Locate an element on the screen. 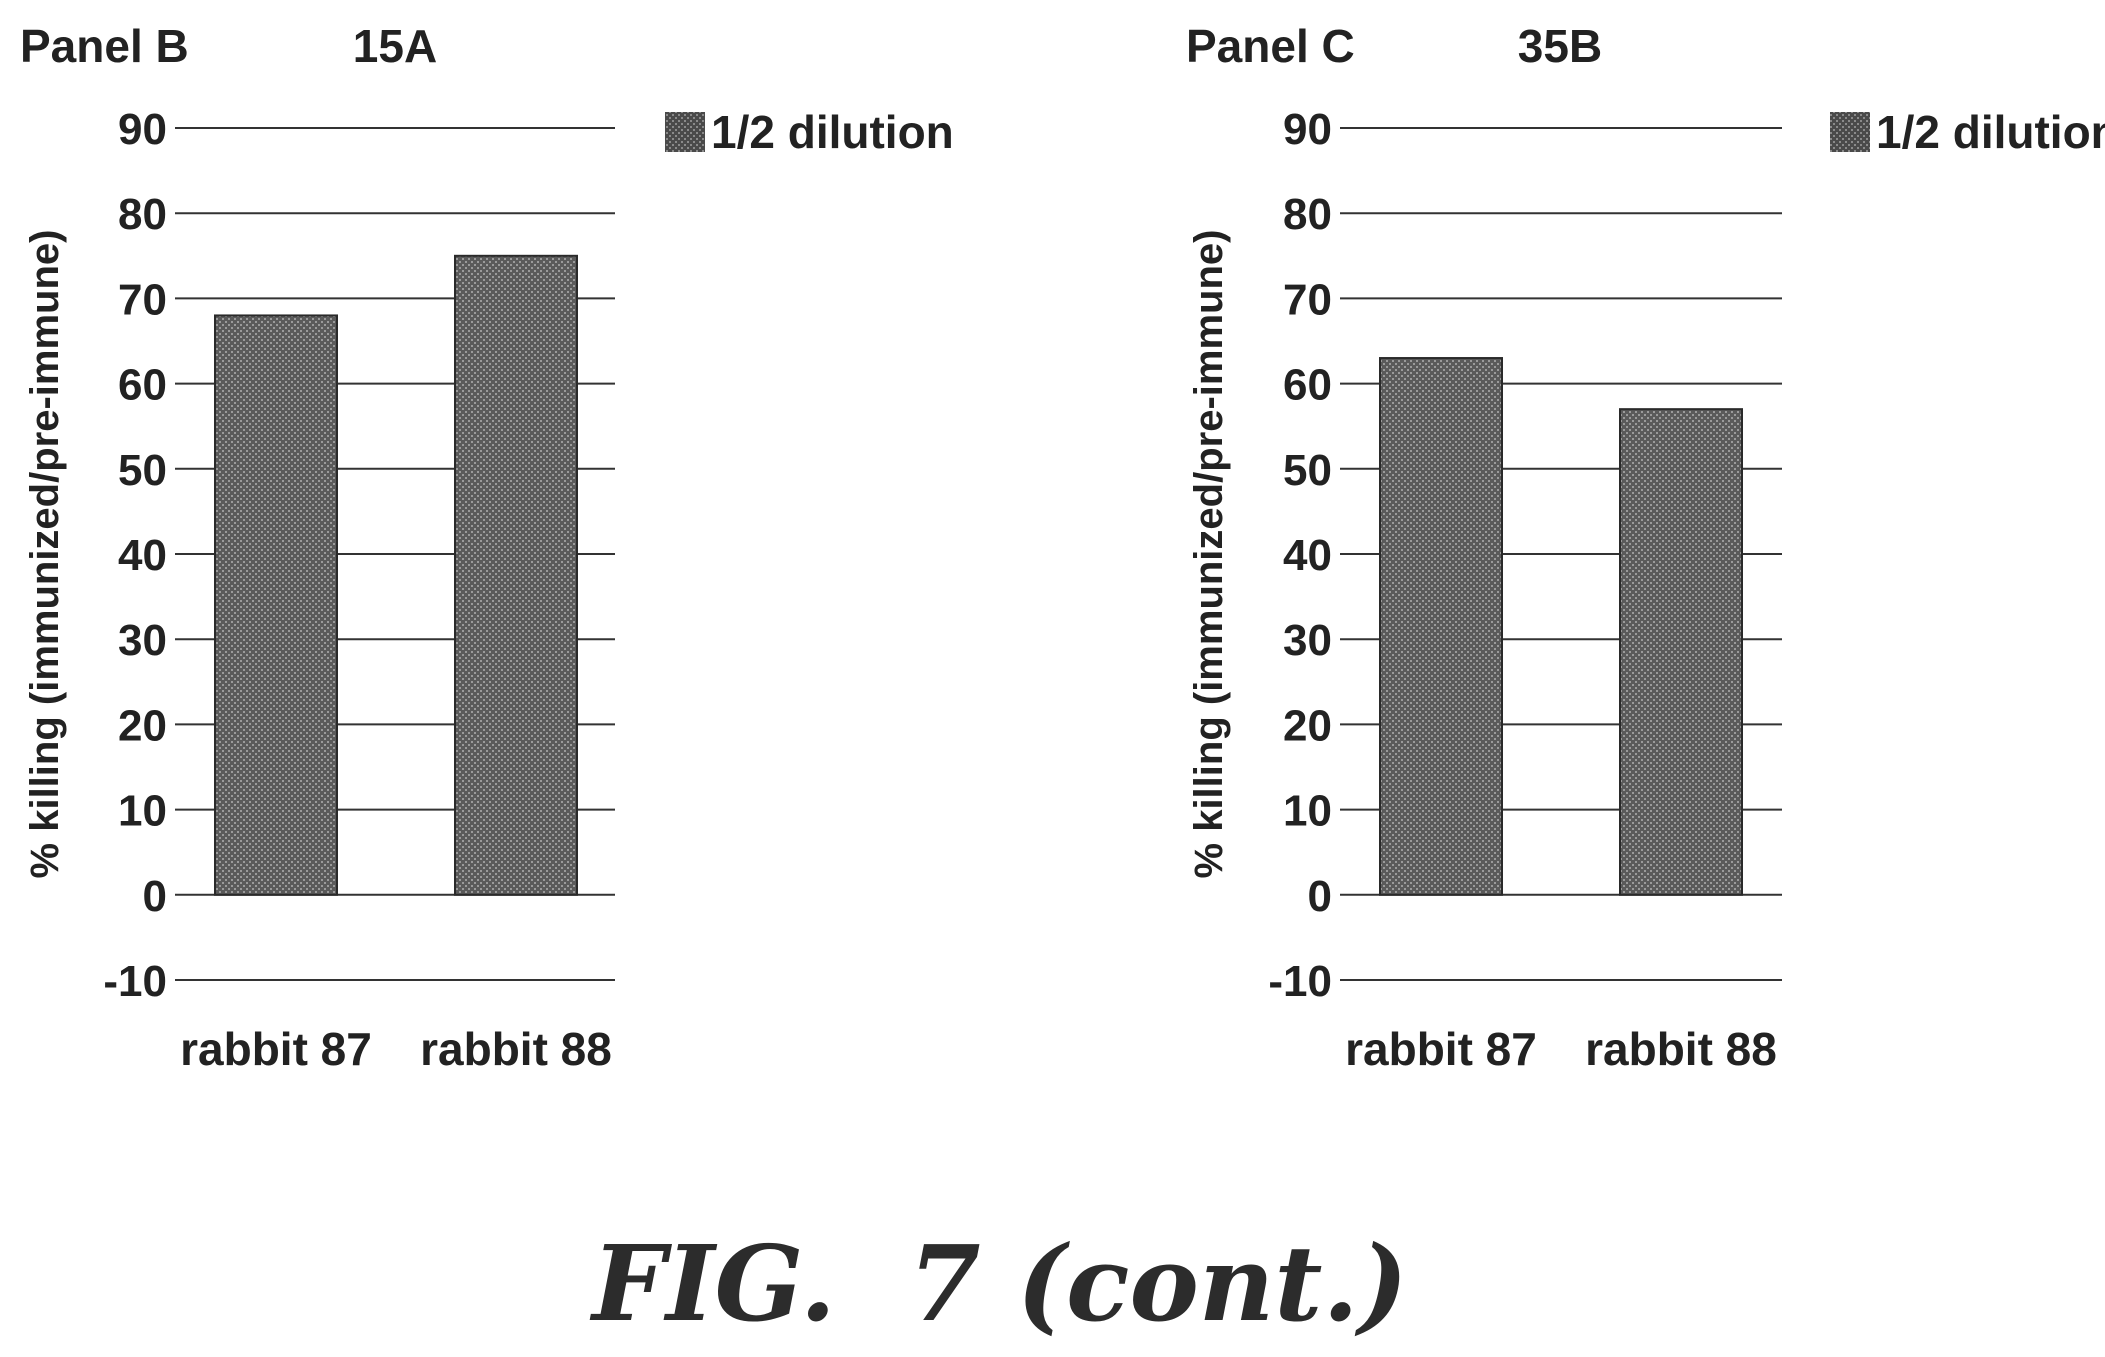 The height and width of the screenshot is (1357, 2105). figure-caption: FIG. 7 (cont.) is located at coordinates (998, 1283).